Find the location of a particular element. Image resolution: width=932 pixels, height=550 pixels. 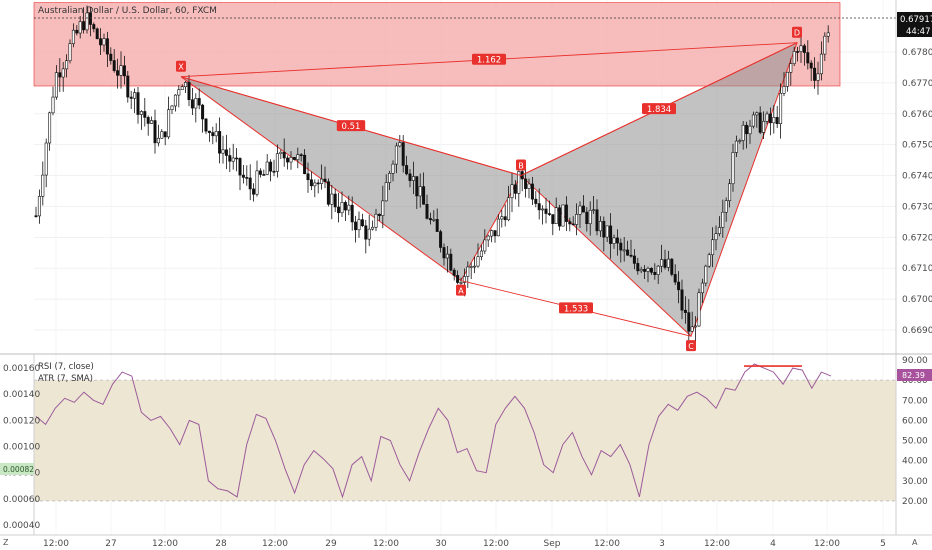

rsi-tick-label: 20.00 is located at coordinates (915, 502).